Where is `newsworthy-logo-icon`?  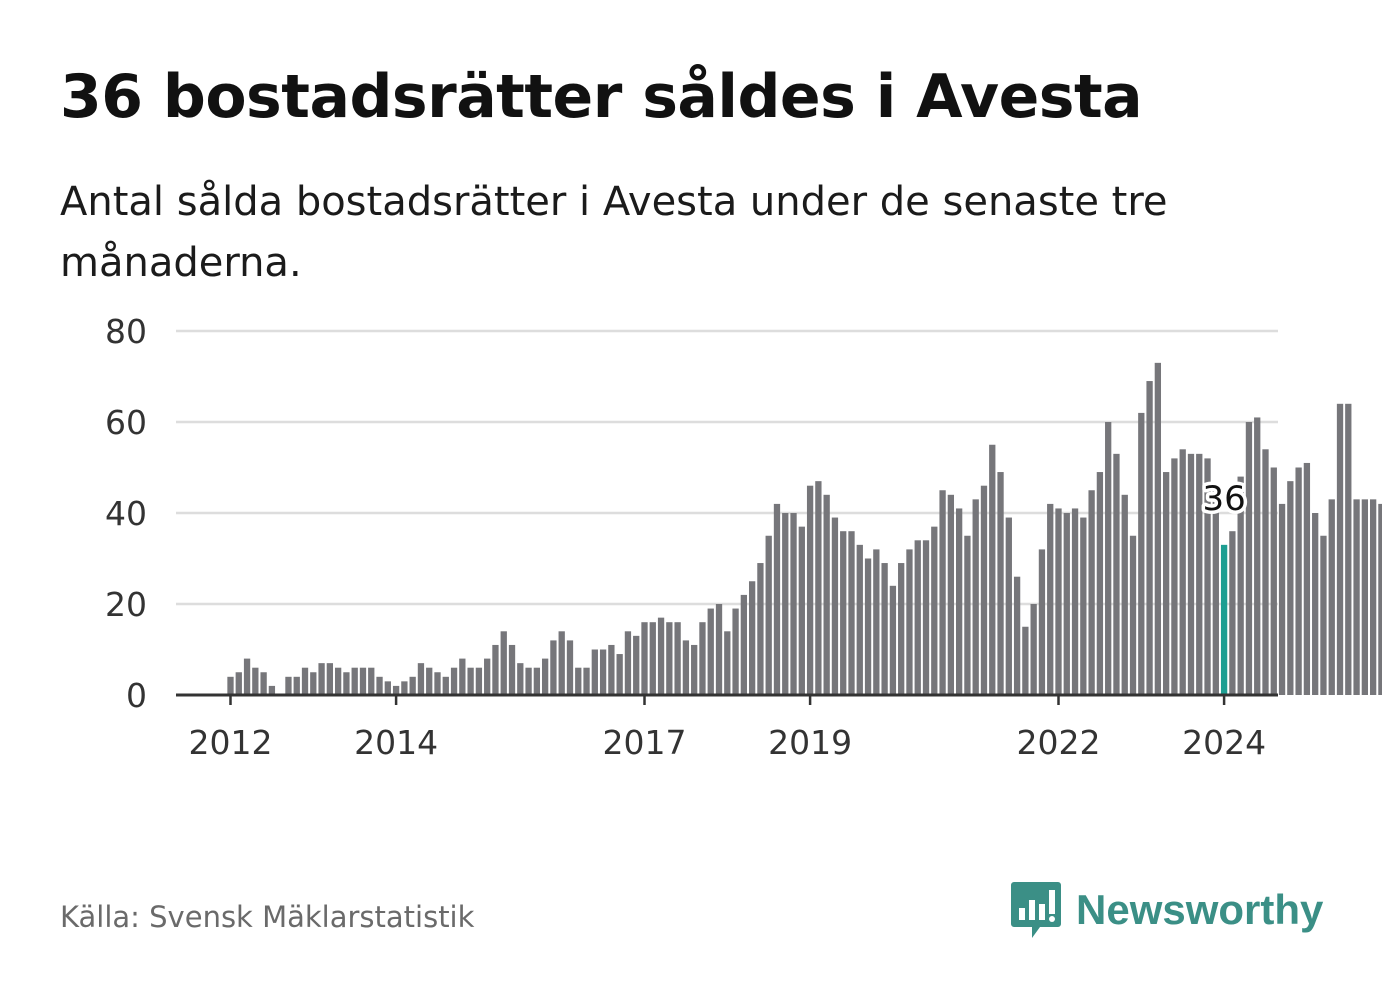 newsworthy-logo-icon is located at coordinates (1036, 910).